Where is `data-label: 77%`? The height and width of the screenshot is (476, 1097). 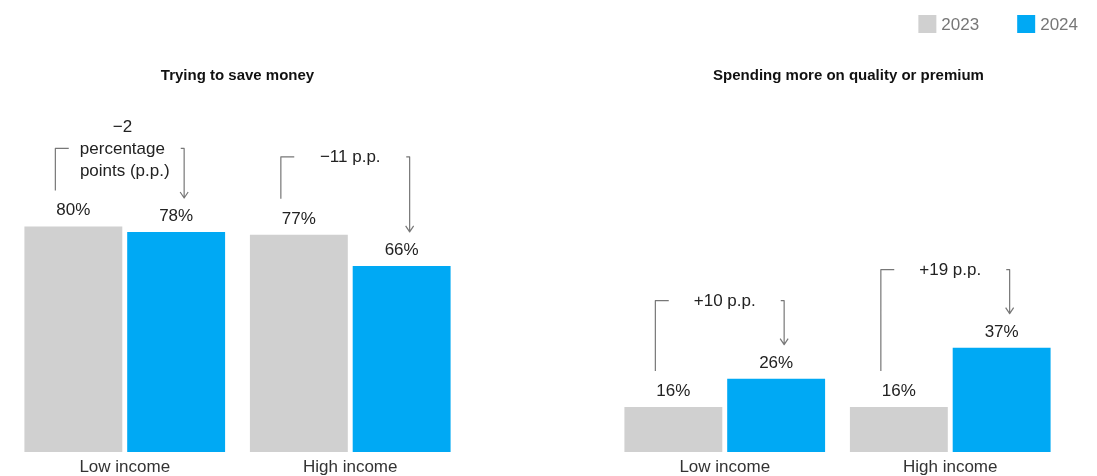 data-label: 77% is located at coordinates (298, 218).